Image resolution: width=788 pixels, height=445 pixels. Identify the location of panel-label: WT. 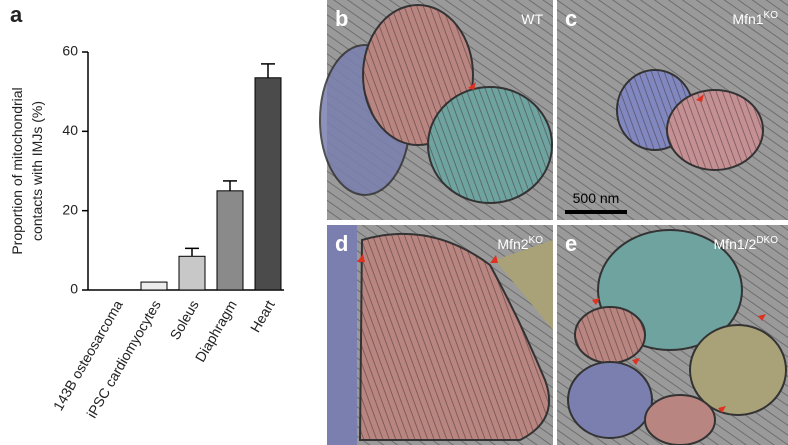
(532, 19).